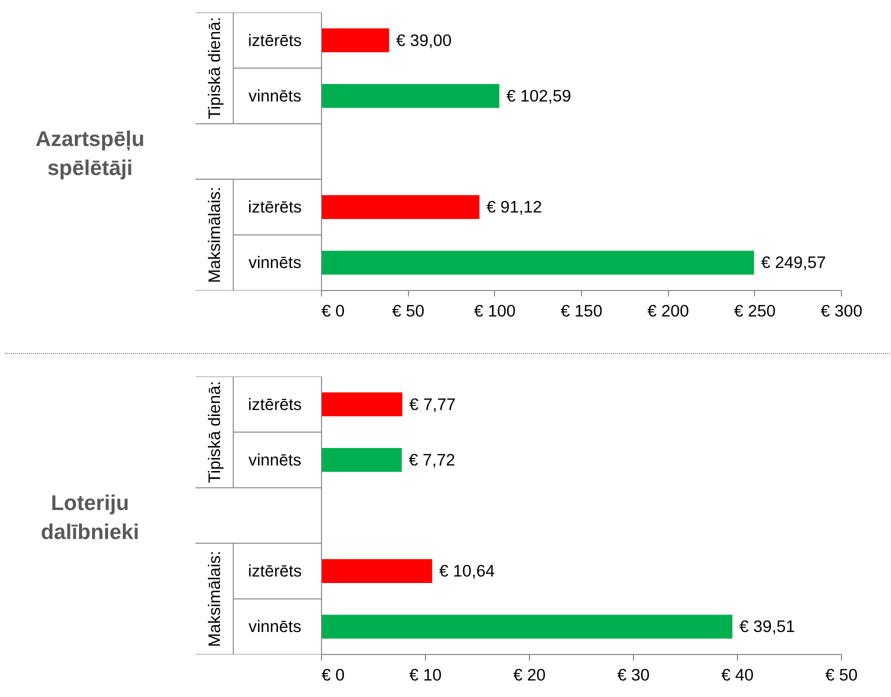 Image resolution: width=891 pixels, height=697 pixels. I want to click on text: Azartspēļu spēlētāji, so click(90, 154).